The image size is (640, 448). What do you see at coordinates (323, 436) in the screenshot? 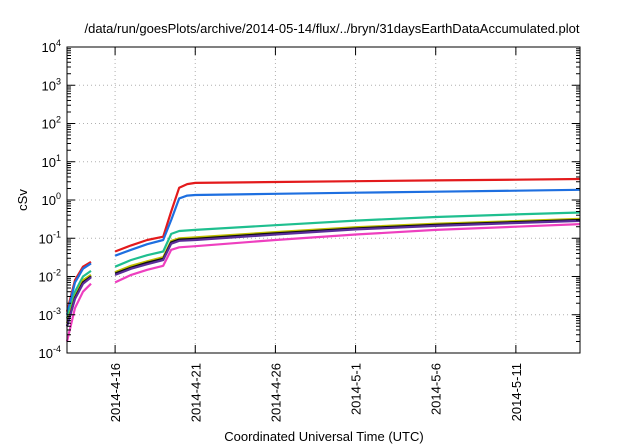
I see `x-axis-label: Coordinated Universal Time (UTC)` at bounding box center [323, 436].